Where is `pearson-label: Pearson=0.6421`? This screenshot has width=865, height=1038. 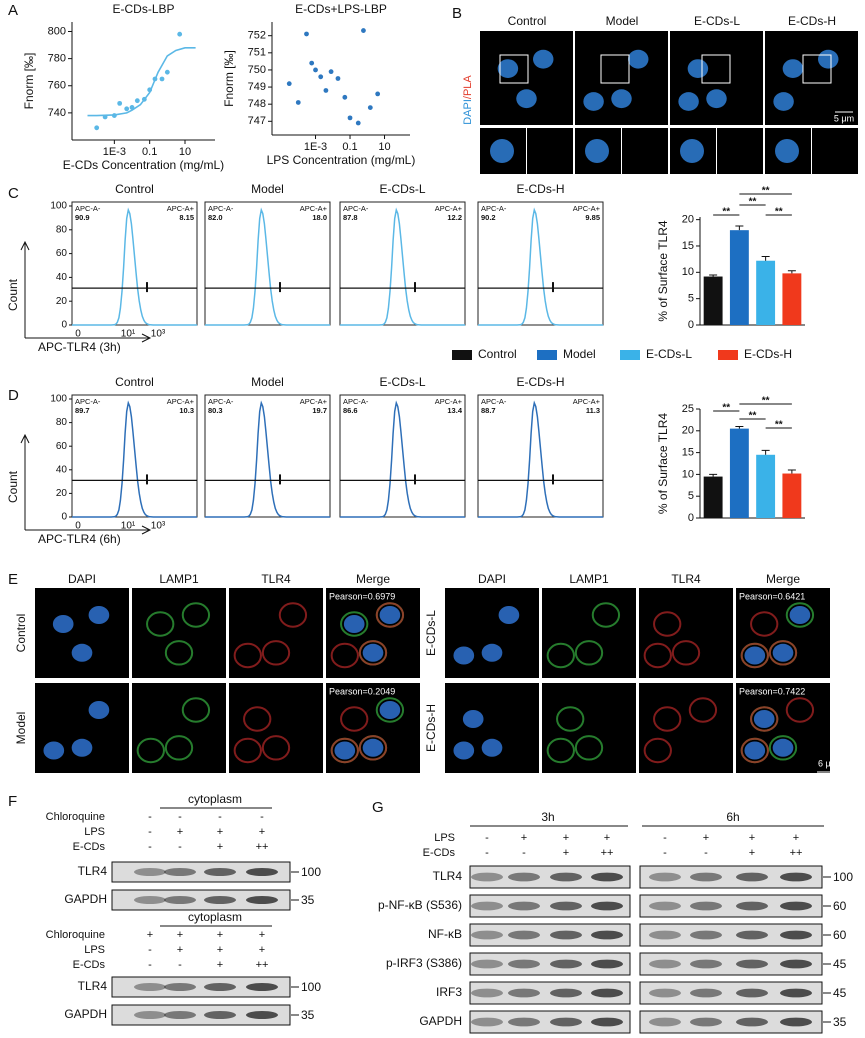
pearson-label: Pearson=0.6421 is located at coordinates (772, 596).